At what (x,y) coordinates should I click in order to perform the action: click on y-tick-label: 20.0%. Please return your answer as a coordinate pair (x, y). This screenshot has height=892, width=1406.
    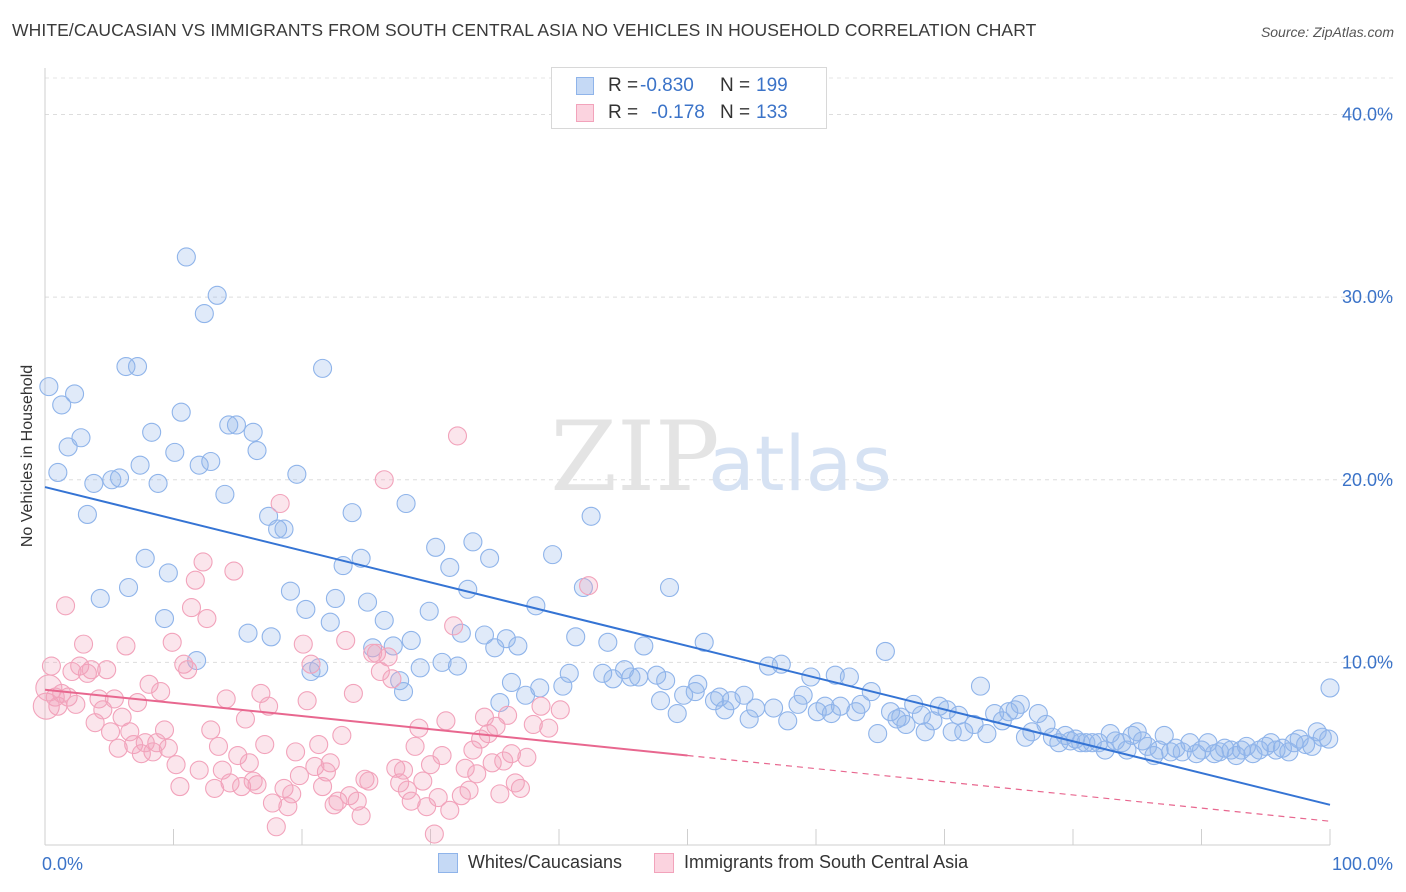
    Looking at the image, I should click on (1367, 480).